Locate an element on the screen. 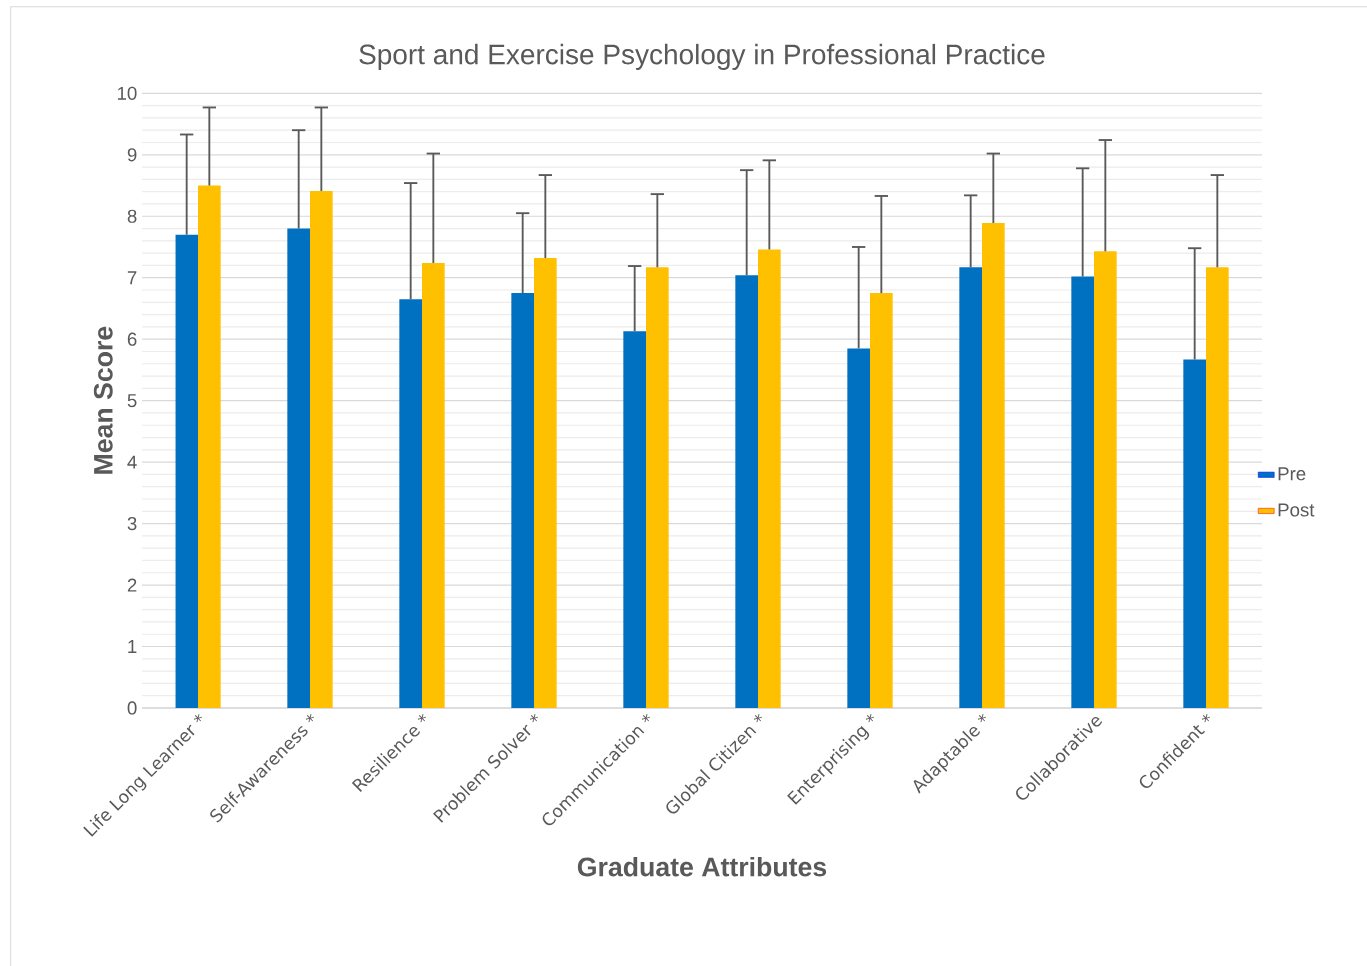  y-axis-title: Mean Score is located at coordinates (103, 400).